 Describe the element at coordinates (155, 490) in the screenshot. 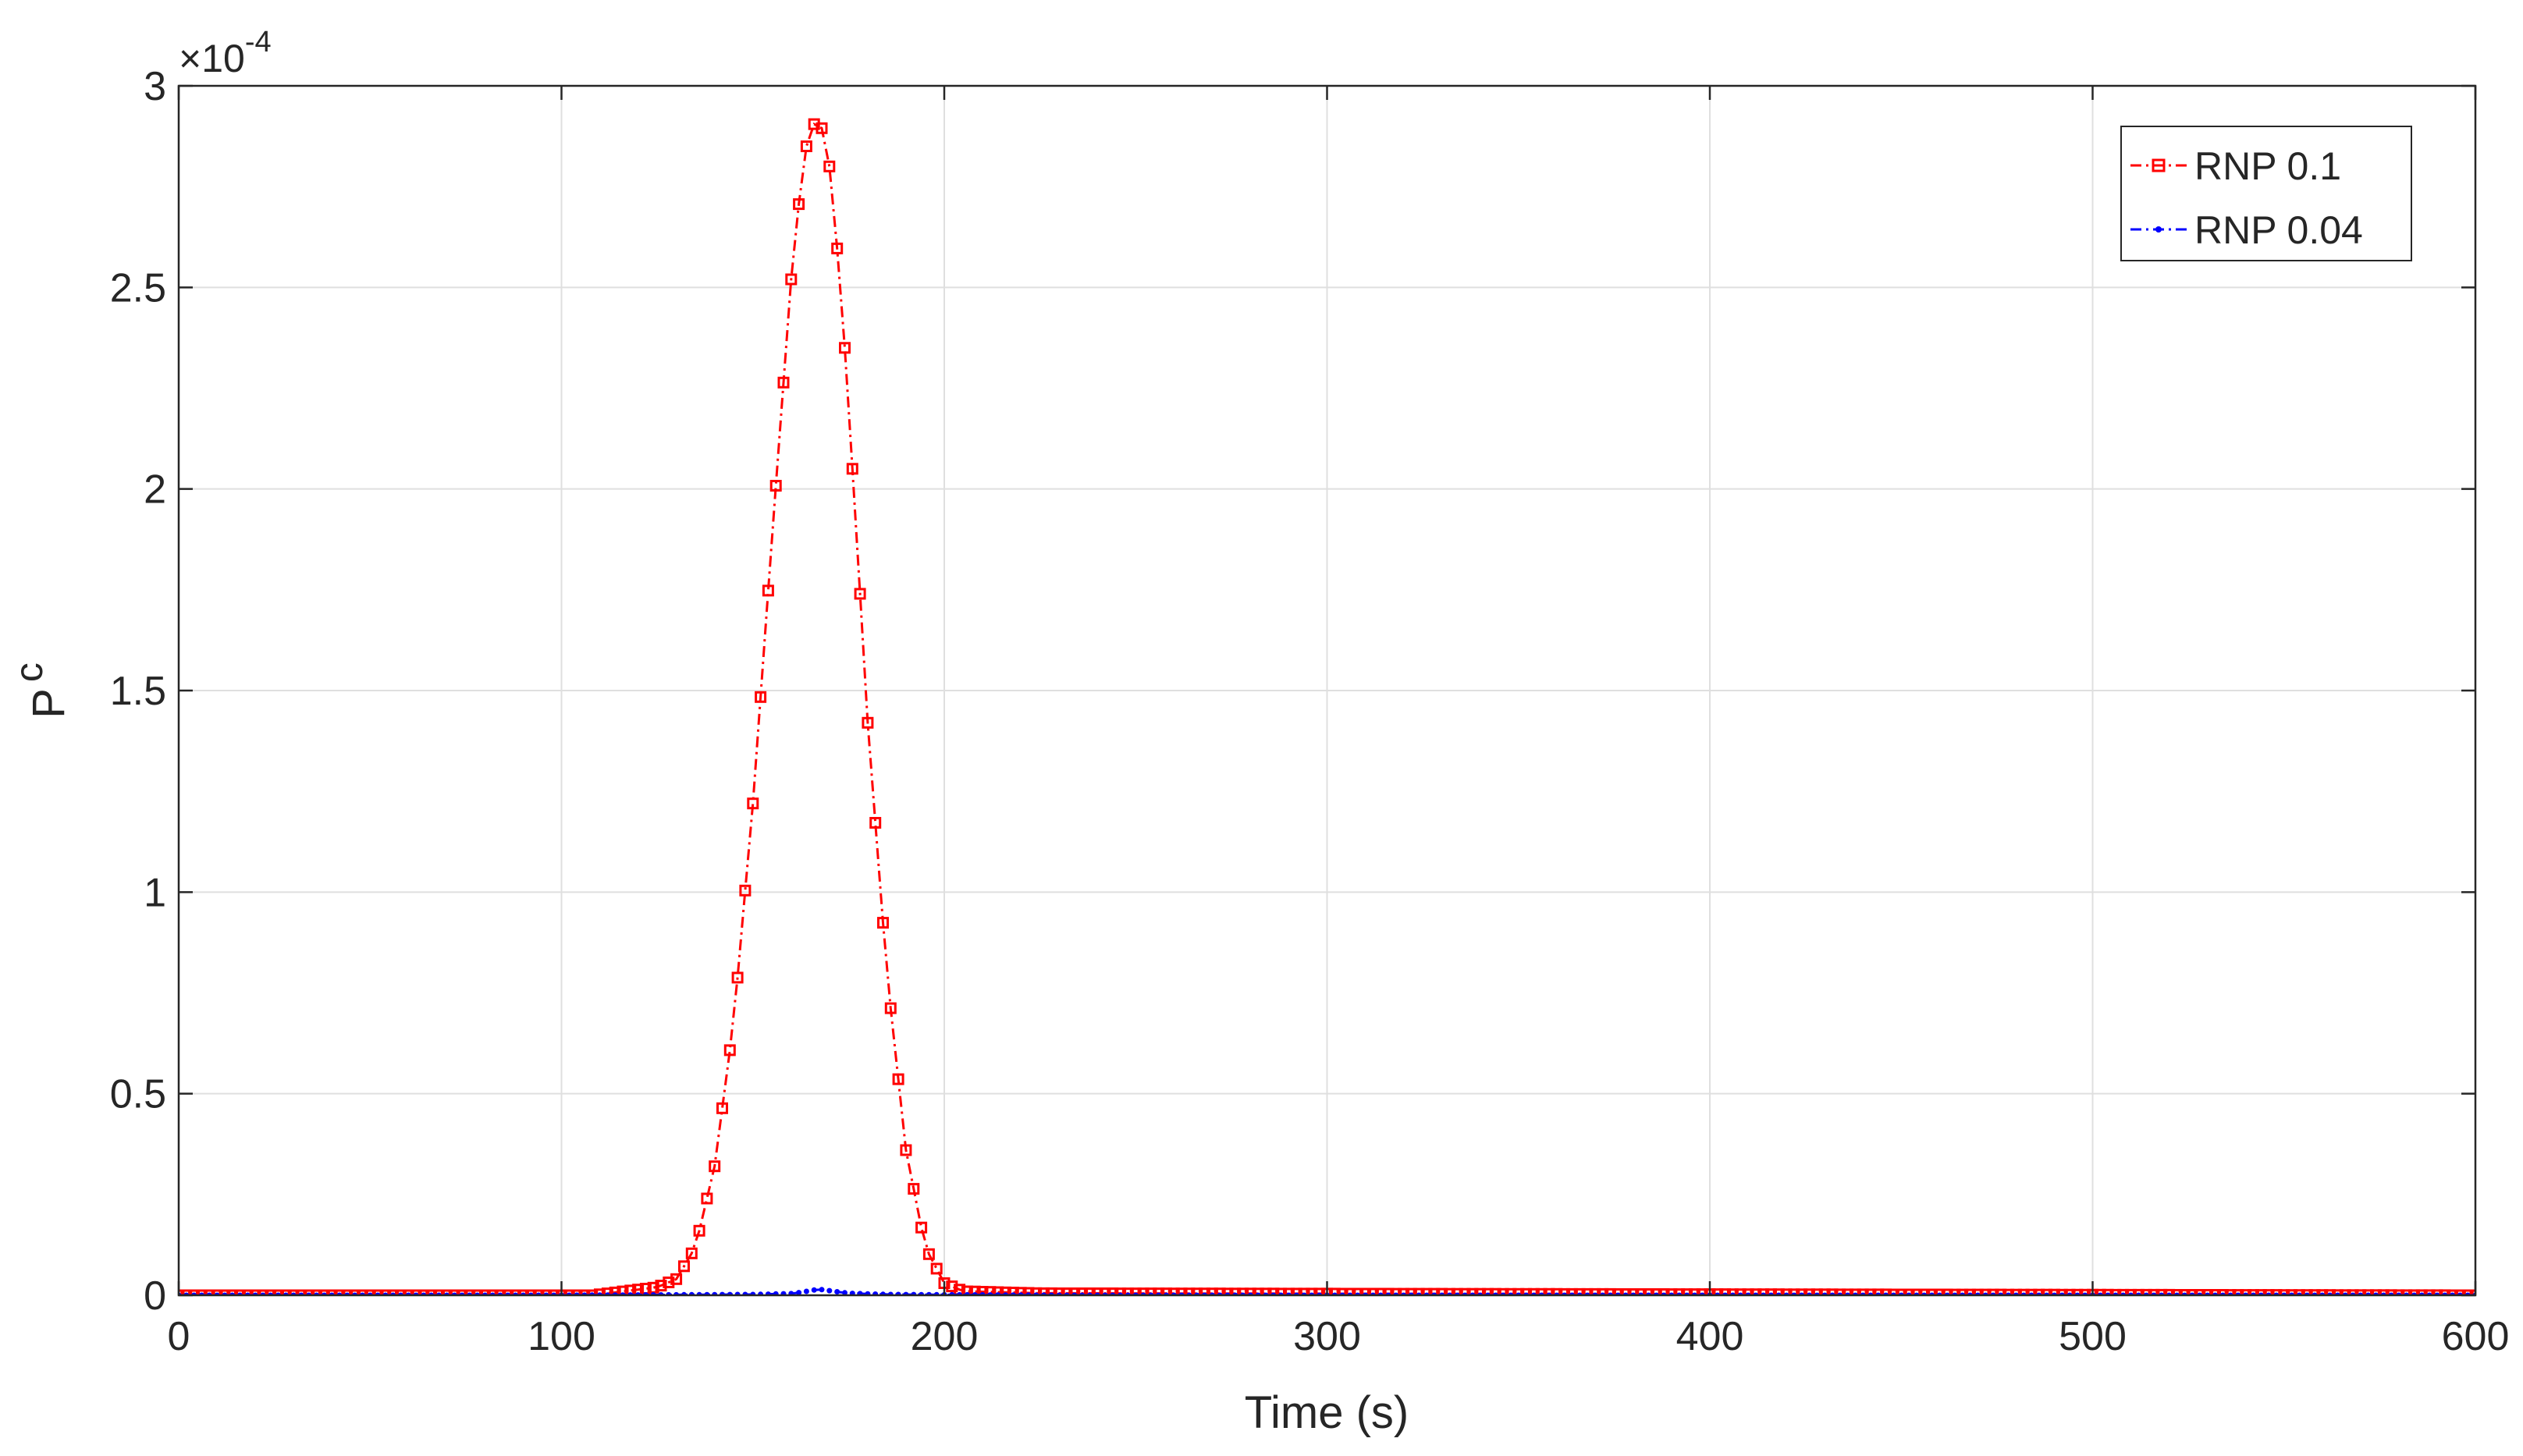

I see `y-tick-label-4: 2` at that location.